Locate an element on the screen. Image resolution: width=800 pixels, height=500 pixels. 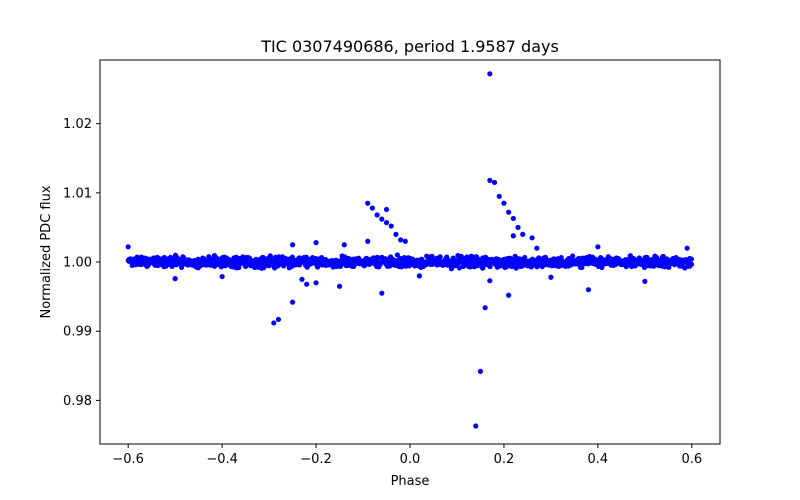
chart-title: TIC 0307490686, period 1.9587 days is located at coordinates (409, 46).